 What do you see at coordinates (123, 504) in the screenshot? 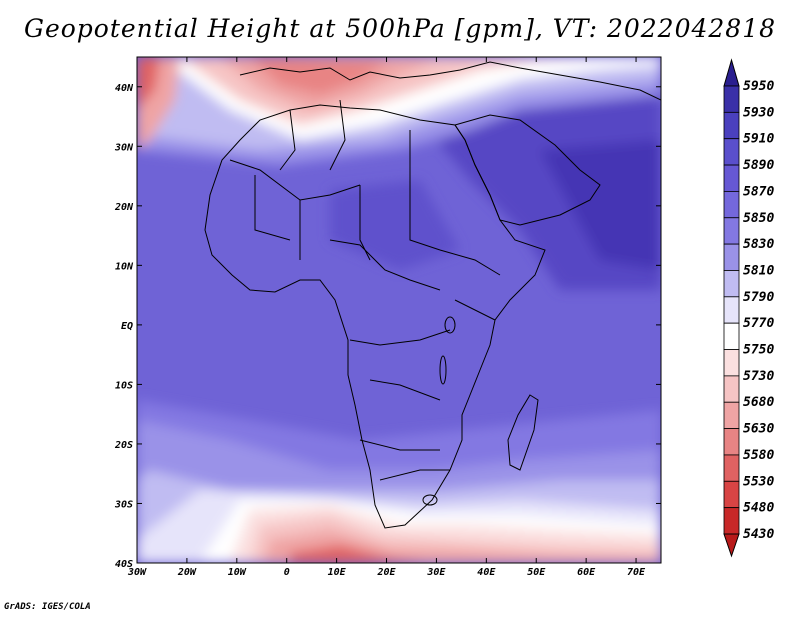
I see `lat-tick-label: 30S` at bounding box center [123, 504].